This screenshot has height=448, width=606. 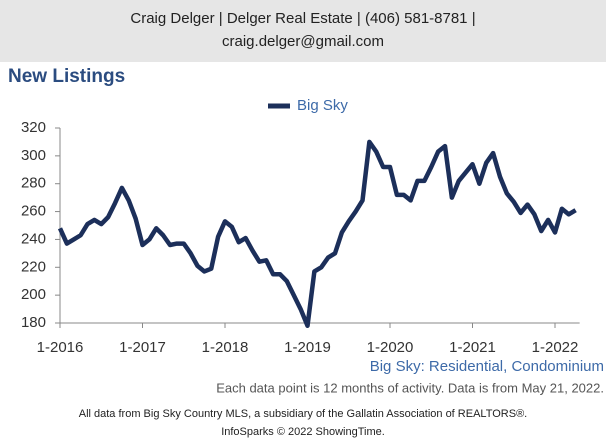 What do you see at coordinates (33, 238) in the screenshot?
I see `y-tick-label: 240` at bounding box center [33, 238].